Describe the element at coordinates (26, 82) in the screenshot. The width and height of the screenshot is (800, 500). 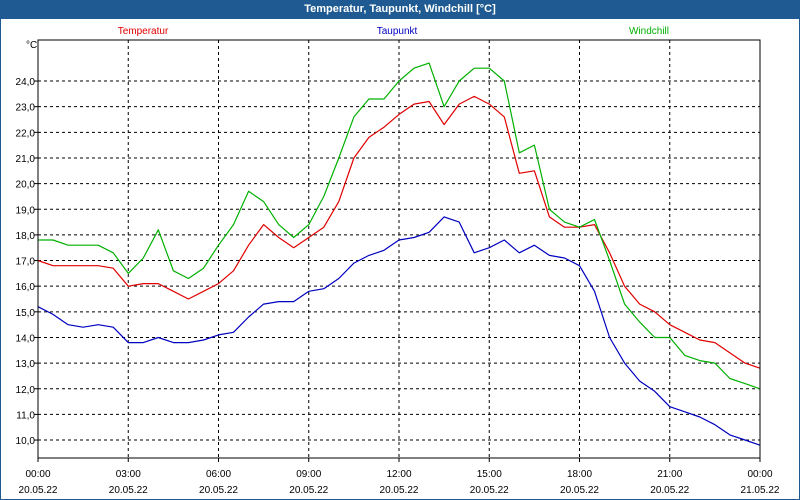
I see `y-tick-label: 24,0` at that location.